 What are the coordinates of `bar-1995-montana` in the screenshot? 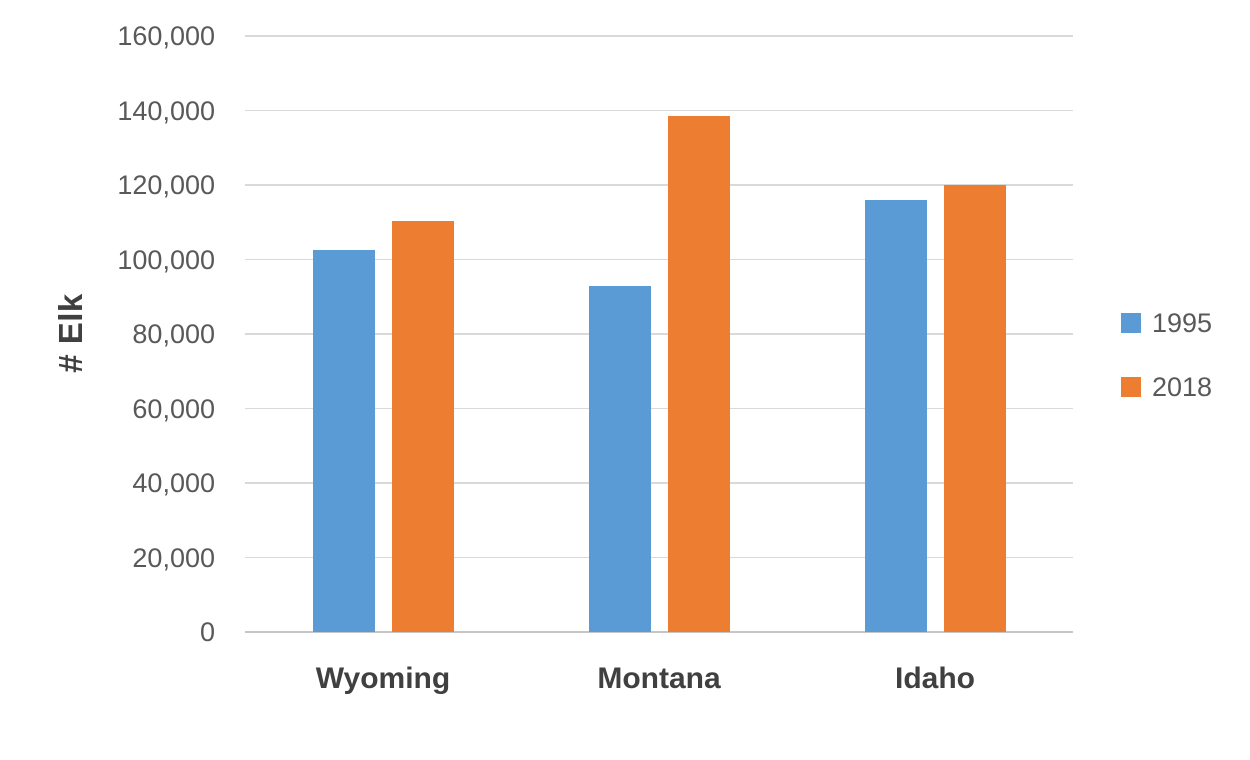 It's located at (619, 458).